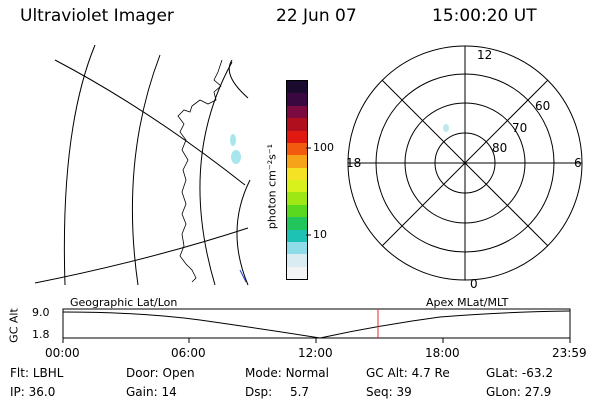 The height and width of the screenshot is (400, 600). I want to click on ip-field: IP: 36.0, so click(32, 392).